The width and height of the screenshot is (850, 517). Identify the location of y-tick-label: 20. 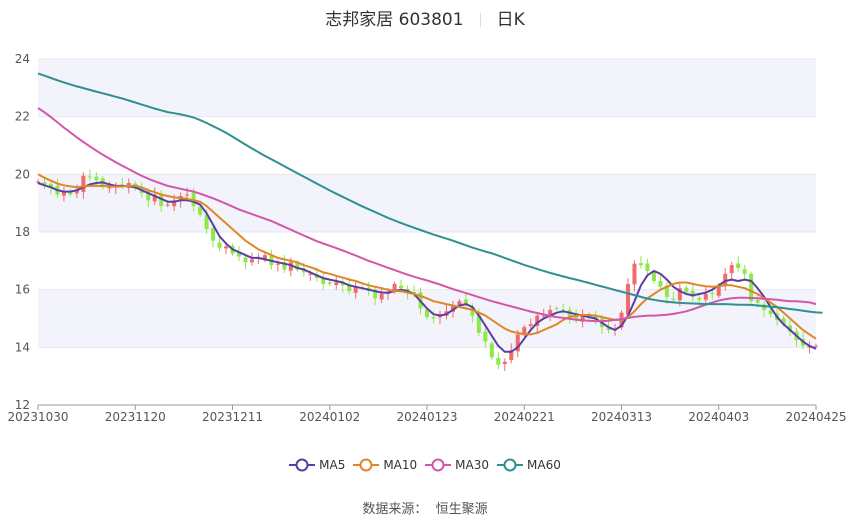
(22, 174).